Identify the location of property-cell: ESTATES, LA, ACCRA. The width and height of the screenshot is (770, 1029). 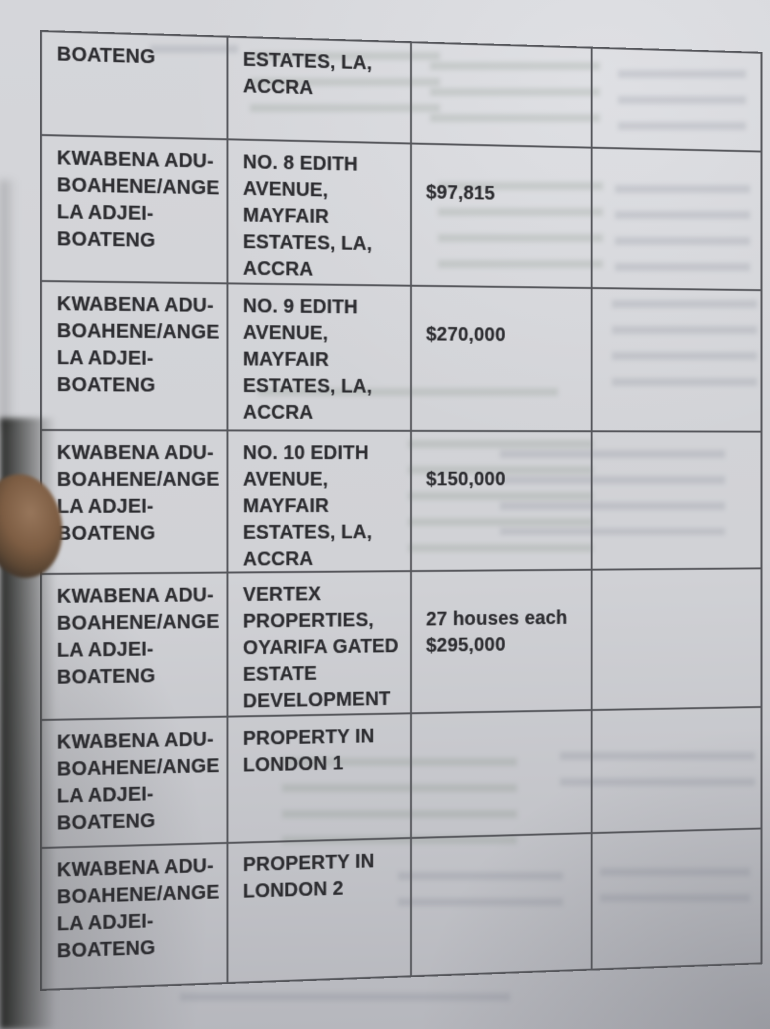
(320, 90).